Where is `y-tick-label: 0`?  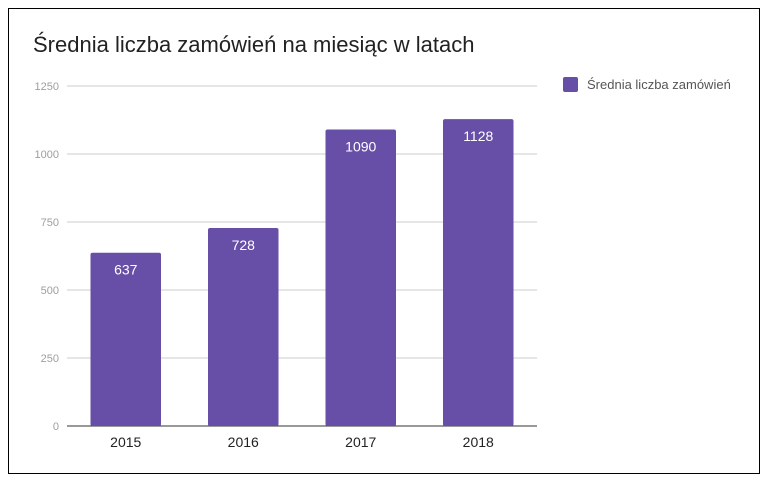
y-tick-label: 0 is located at coordinates (56, 427).